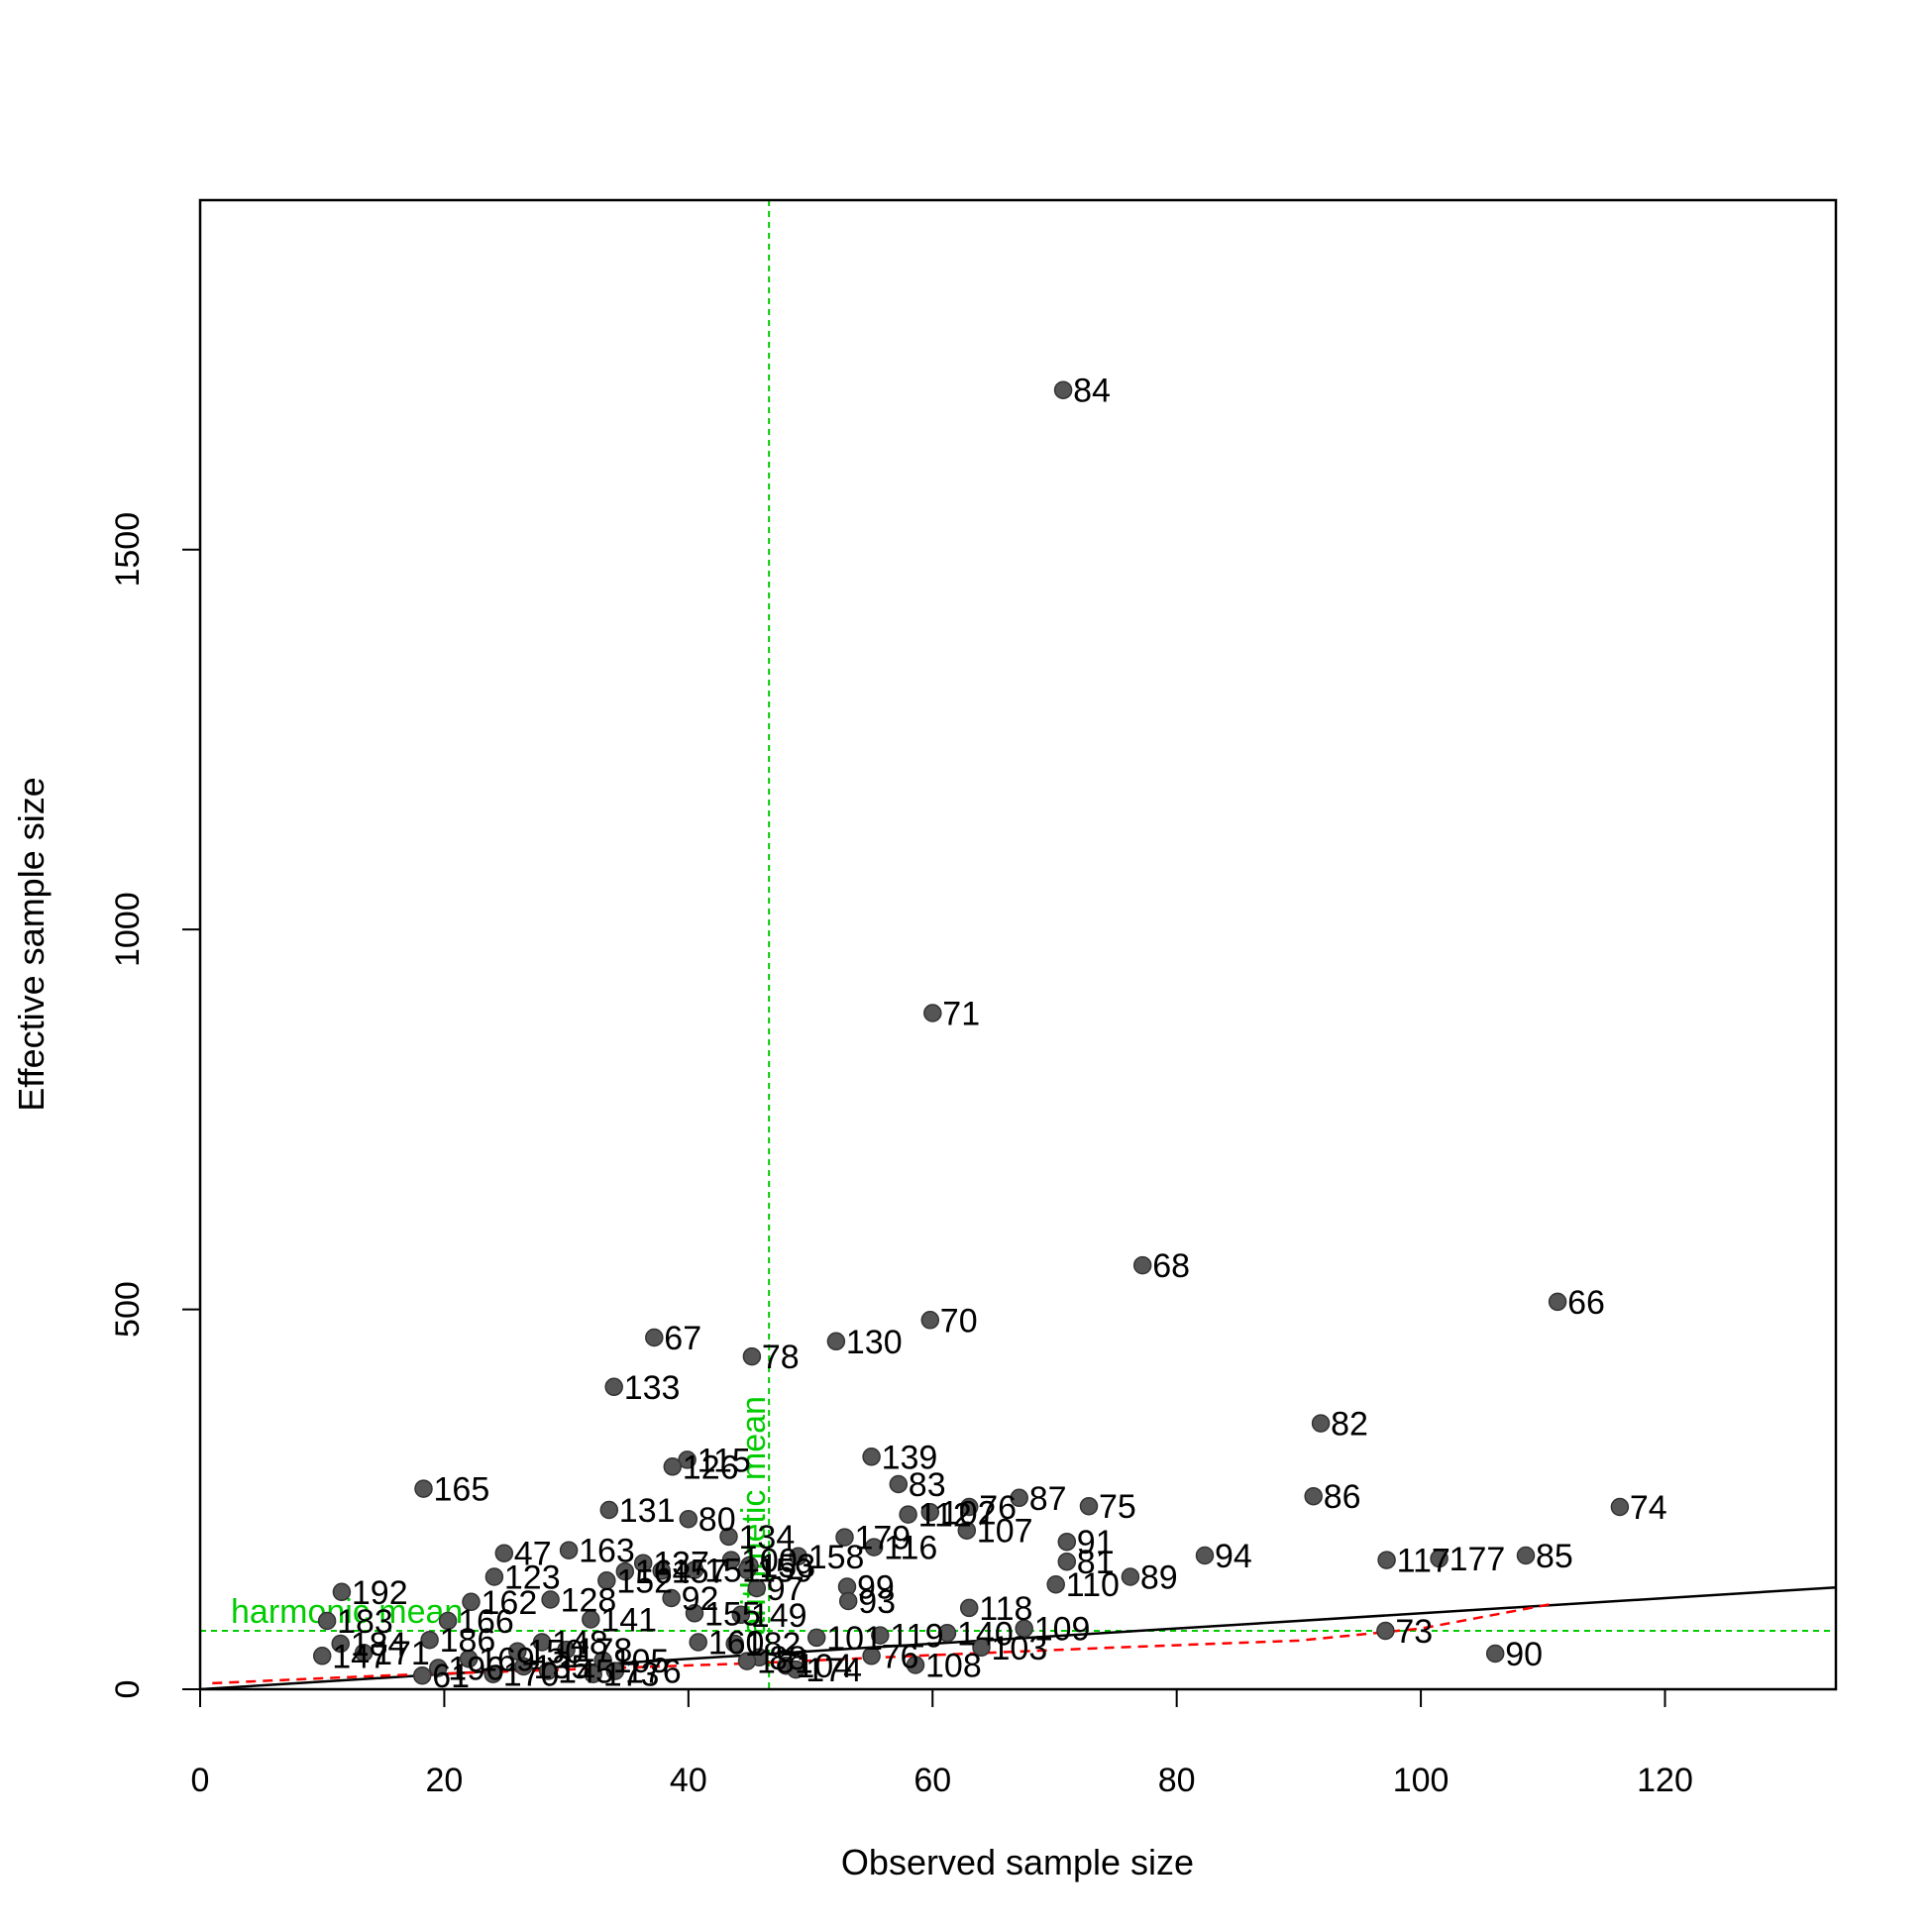 The image size is (1932, 1932). I want to click on point-label-75: 75, so click(1117, 1507).